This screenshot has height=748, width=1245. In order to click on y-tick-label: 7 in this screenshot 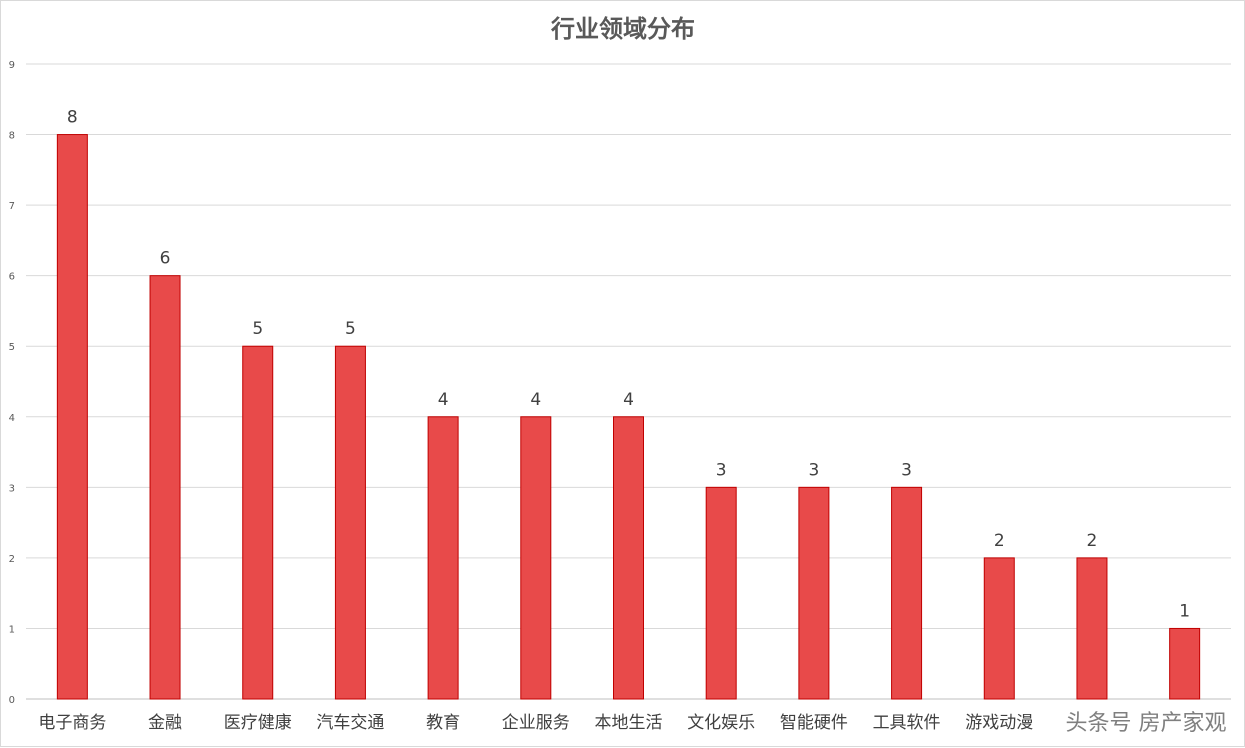, I will do `click(12, 206)`.